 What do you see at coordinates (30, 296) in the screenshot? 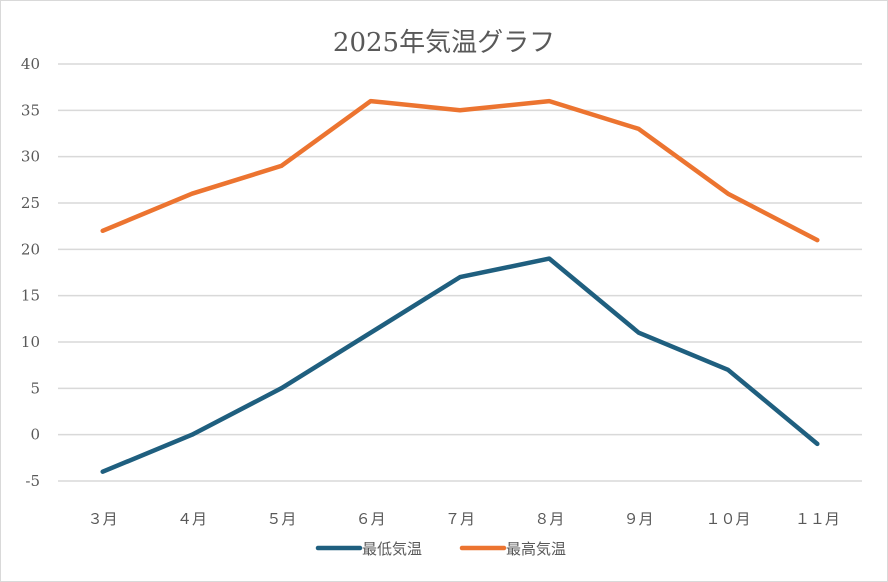
I see `y-tick-label: 15` at bounding box center [30, 296].